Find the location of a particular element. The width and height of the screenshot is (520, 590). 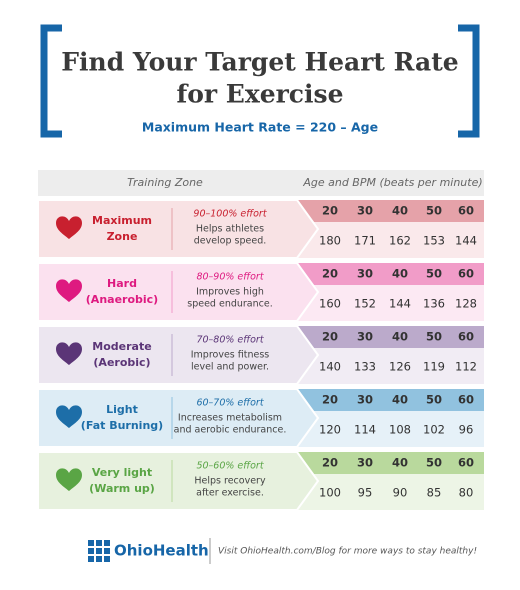

column-header: Age and BPM (beats per minute) is located at coordinates (392, 182).